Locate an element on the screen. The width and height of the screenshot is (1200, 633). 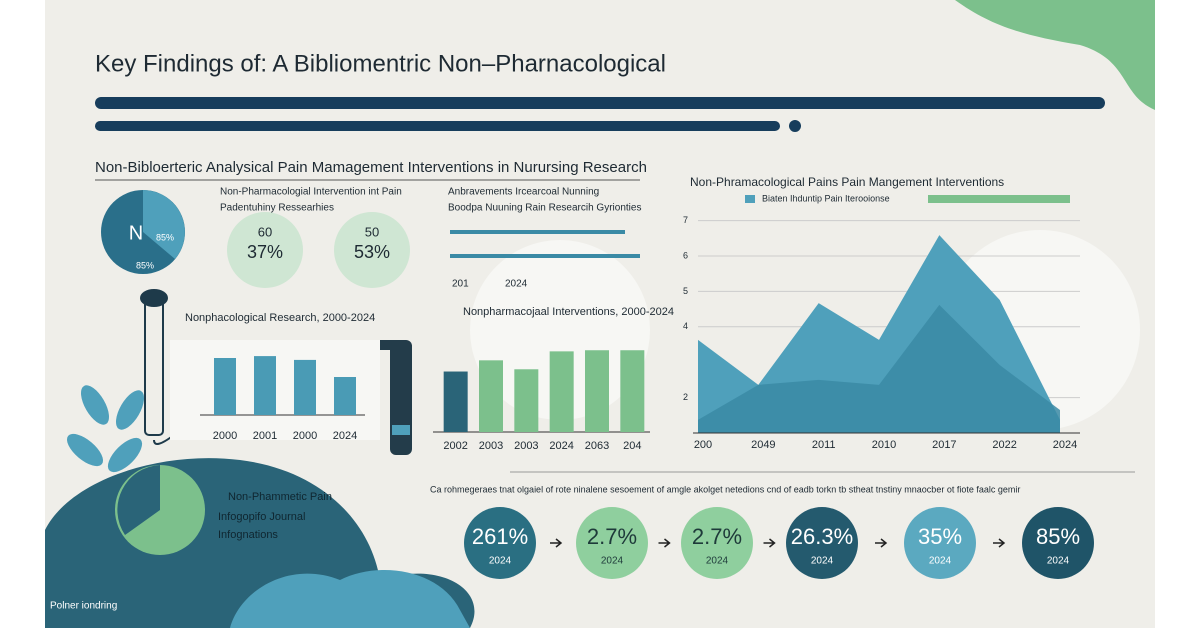
corner-blob is located at coordinates (1055, 55).